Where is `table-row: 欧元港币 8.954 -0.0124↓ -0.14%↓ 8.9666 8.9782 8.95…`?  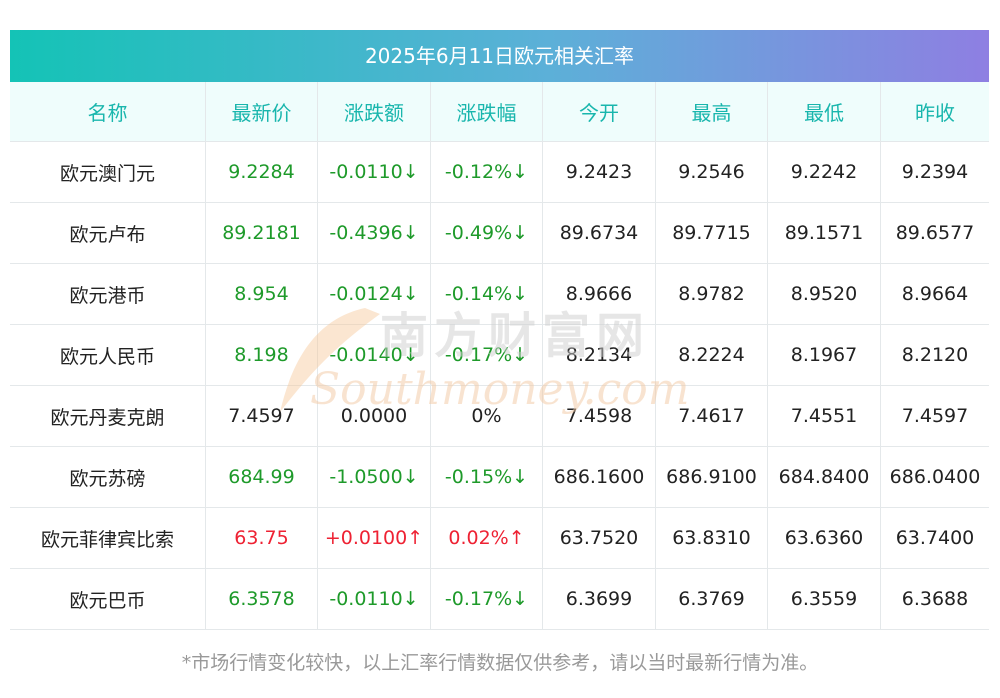
table-row: 欧元港币 8.954 -0.0124↓ -0.14%↓ 8.9666 8.9782 8.95… is located at coordinates (499, 294).